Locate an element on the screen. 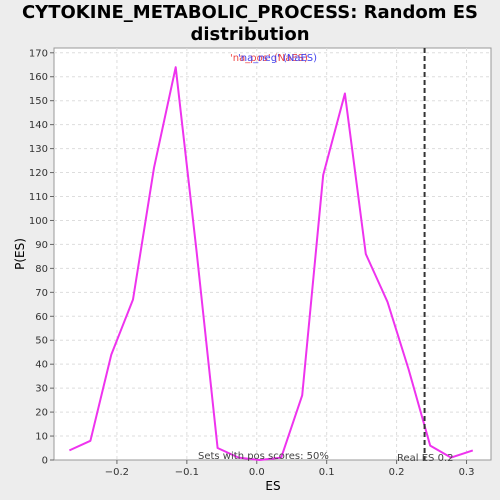 Image resolution: width=500 pixels, height=500 pixels. y-tick-label: 70 is located at coordinates (41, 293).